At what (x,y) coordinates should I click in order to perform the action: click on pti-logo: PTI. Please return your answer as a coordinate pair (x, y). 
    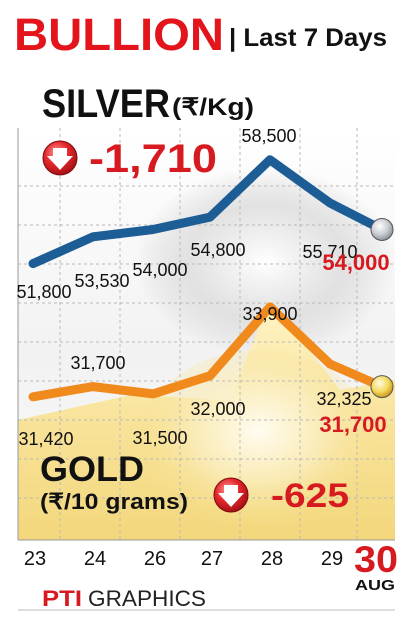
    Looking at the image, I should click on (63, 598).